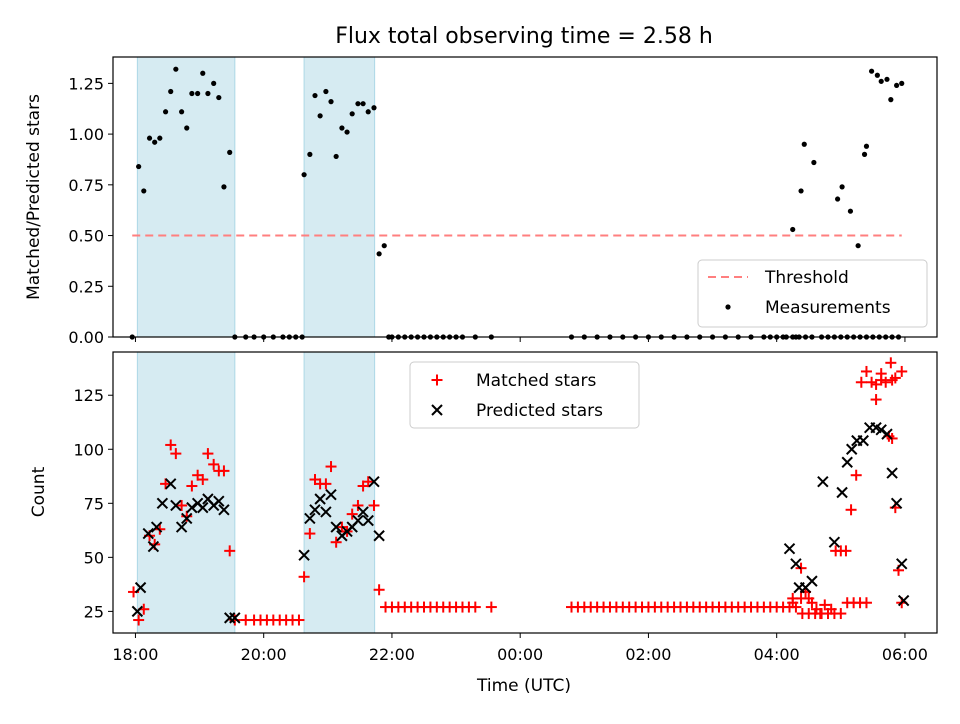 Image resolution: width=960 pixels, height=724 pixels. I want to click on legend-box, so click(524, 395).